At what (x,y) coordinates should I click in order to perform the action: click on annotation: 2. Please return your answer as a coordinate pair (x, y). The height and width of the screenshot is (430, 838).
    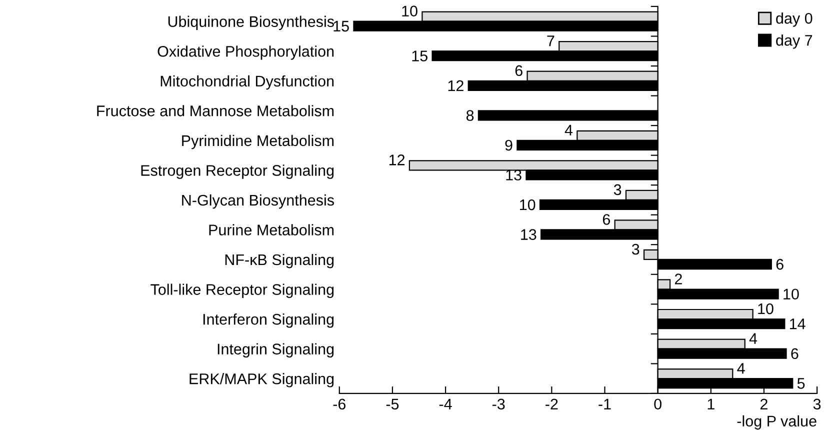
    Looking at the image, I should click on (678, 279).